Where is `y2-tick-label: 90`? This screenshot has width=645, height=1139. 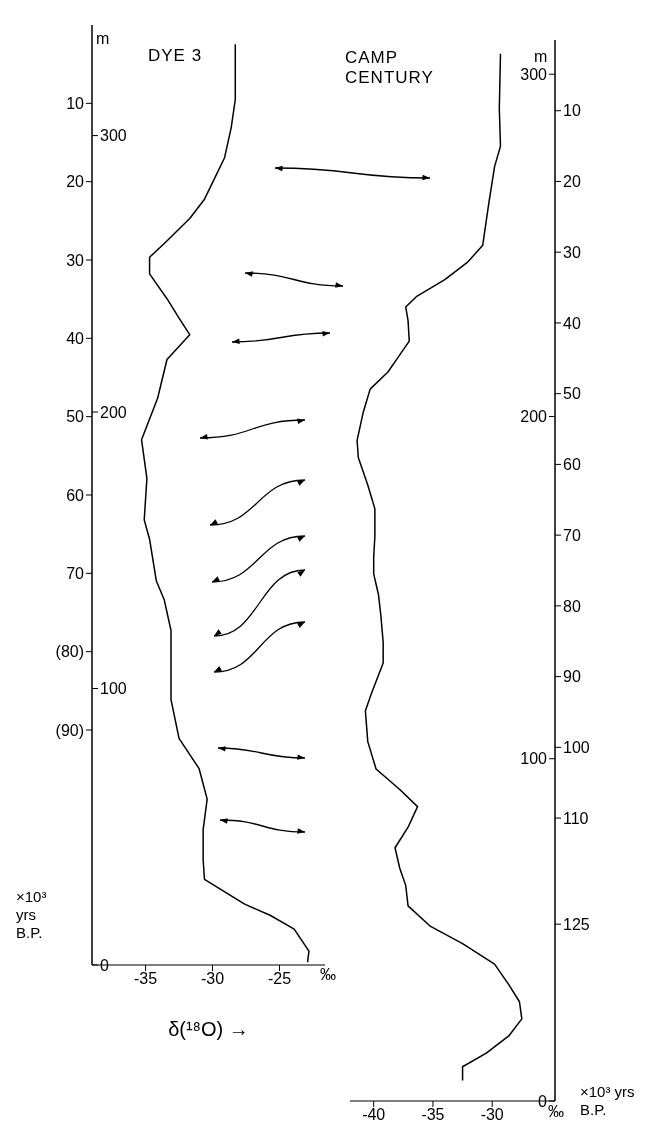 y2-tick-label: 90 is located at coordinates (572, 677).